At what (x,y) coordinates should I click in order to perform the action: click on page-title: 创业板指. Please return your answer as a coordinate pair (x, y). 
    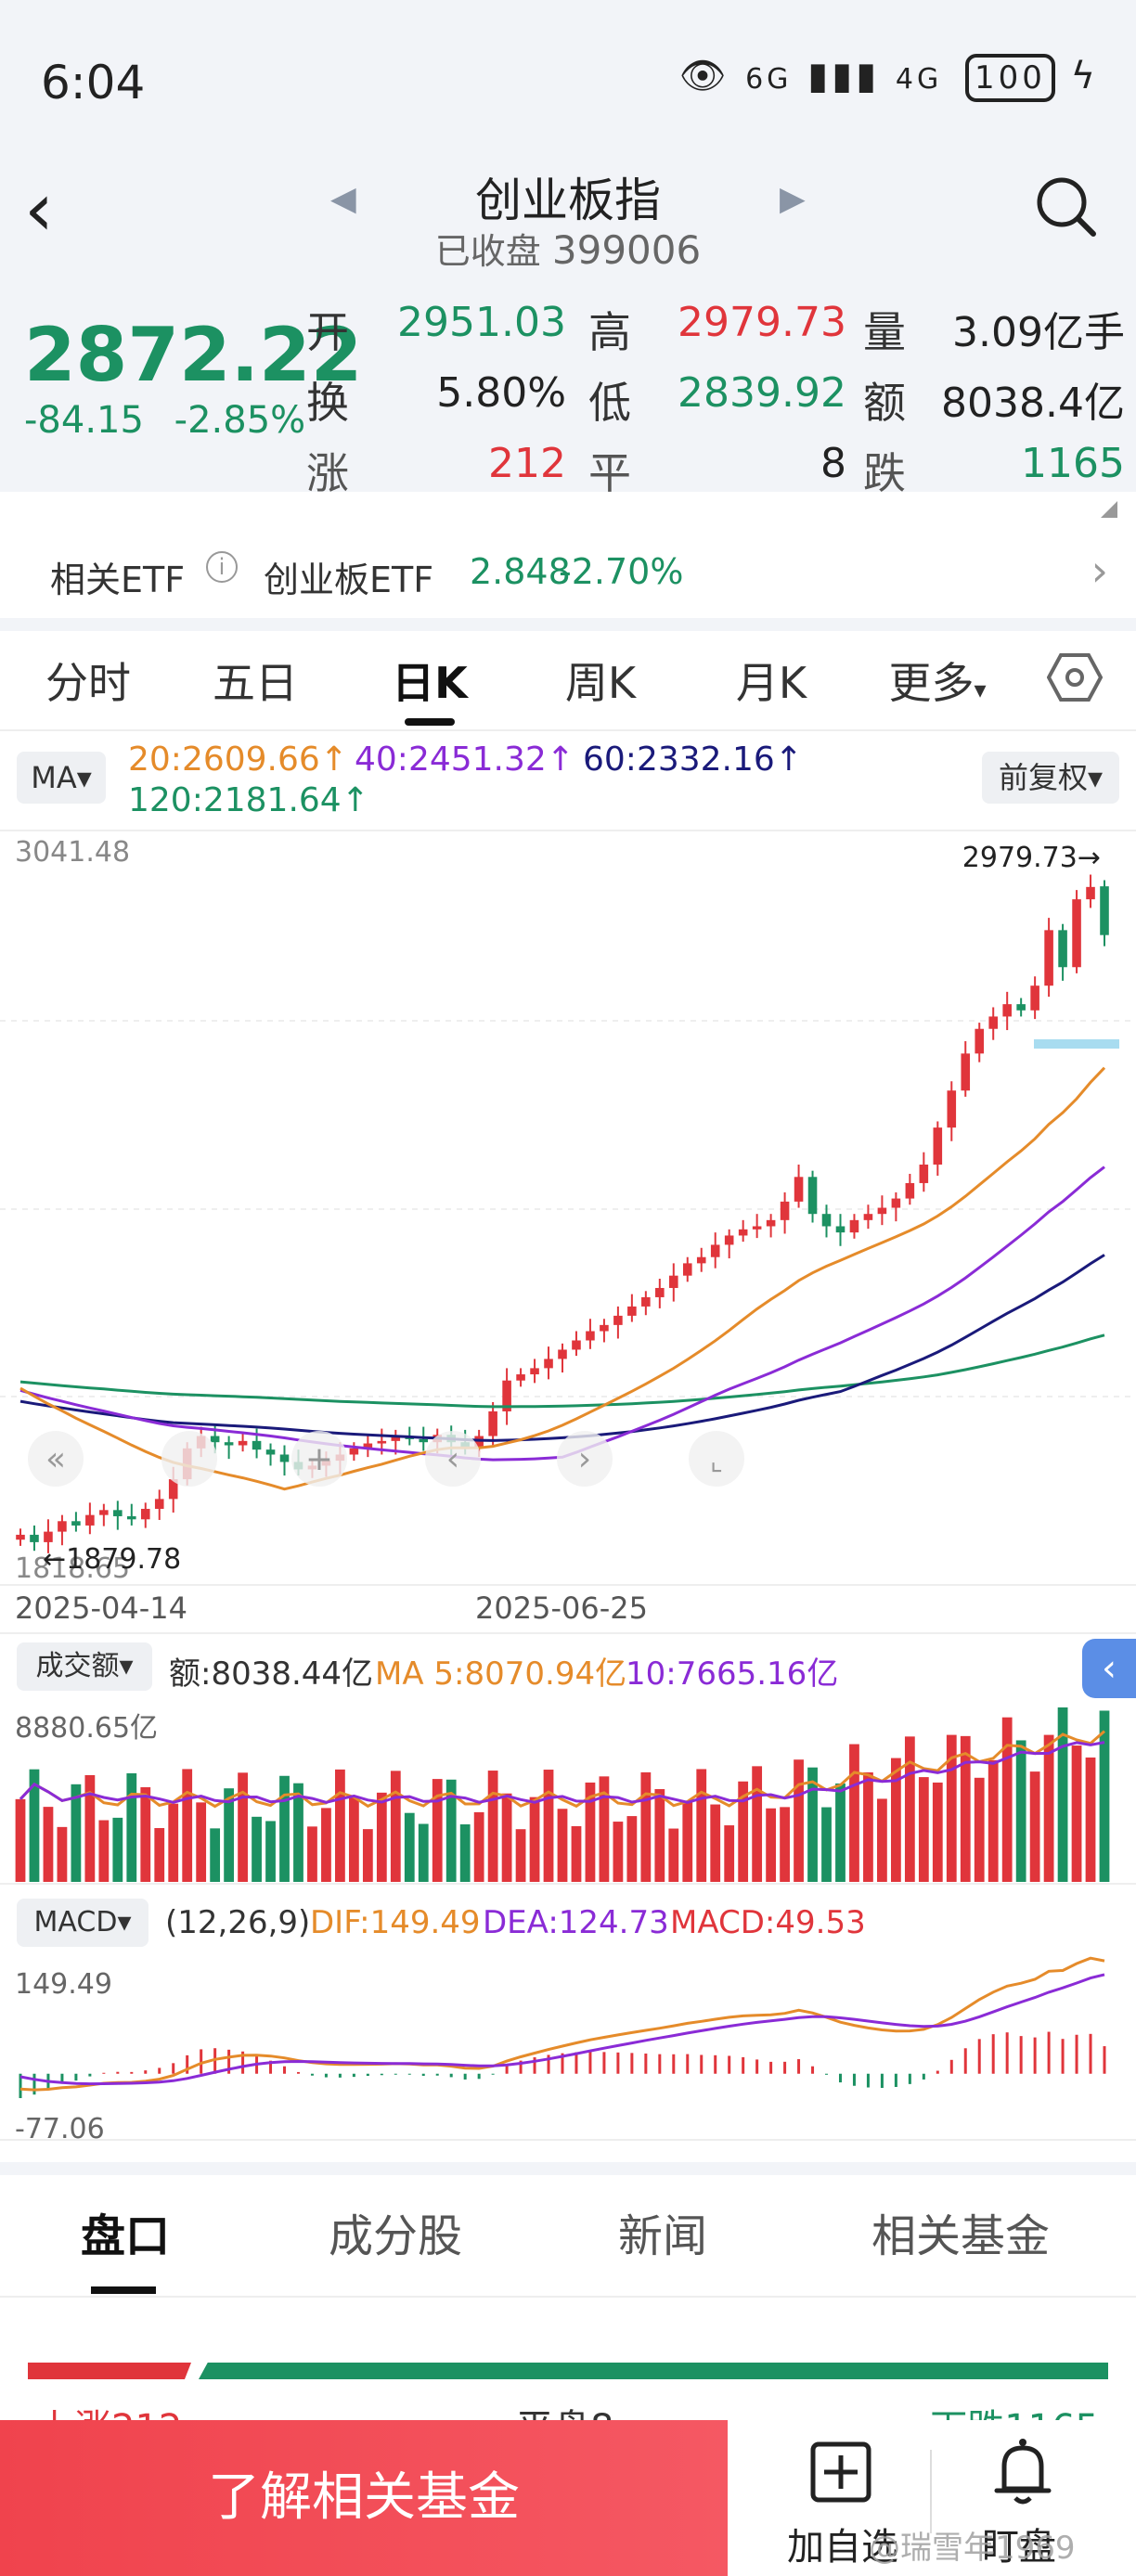
    Looking at the image, I should click on (568, 200).